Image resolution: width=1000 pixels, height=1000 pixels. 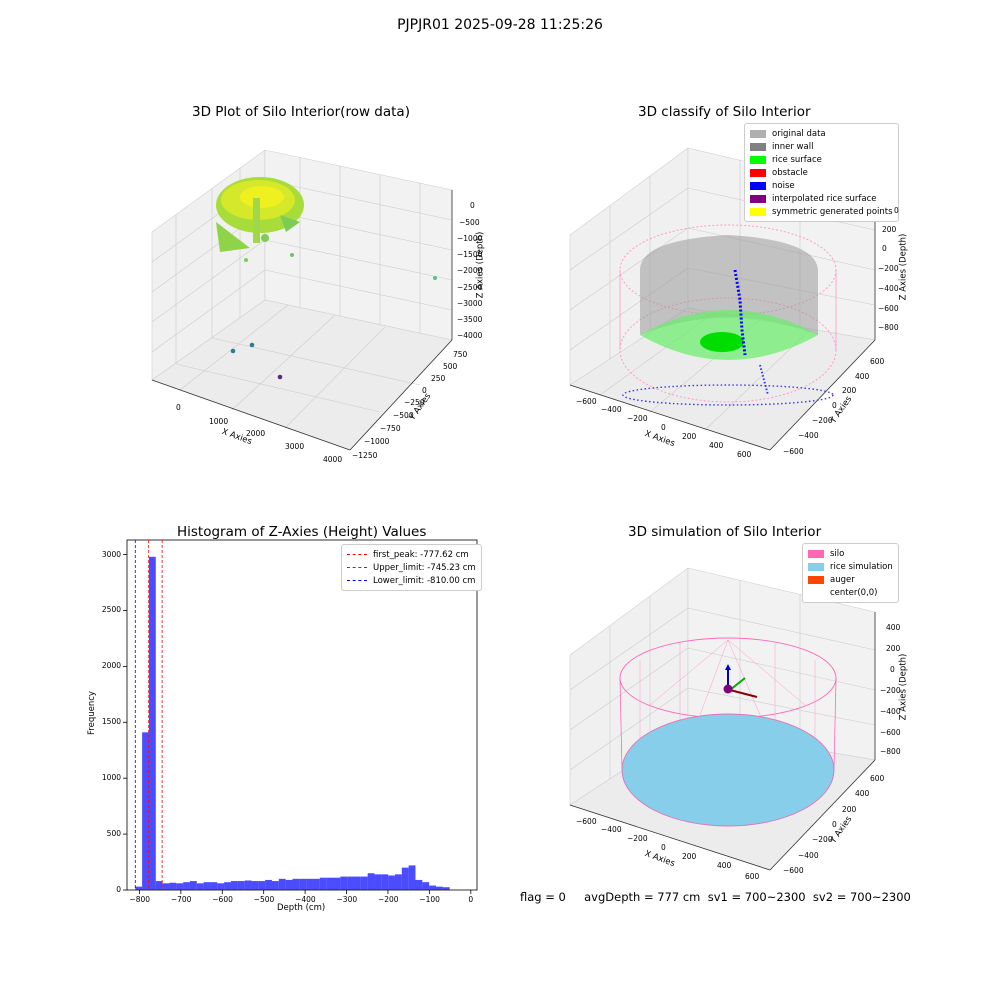 I want to click on raw-z-tick: −1000, so click(x=470, y=238).